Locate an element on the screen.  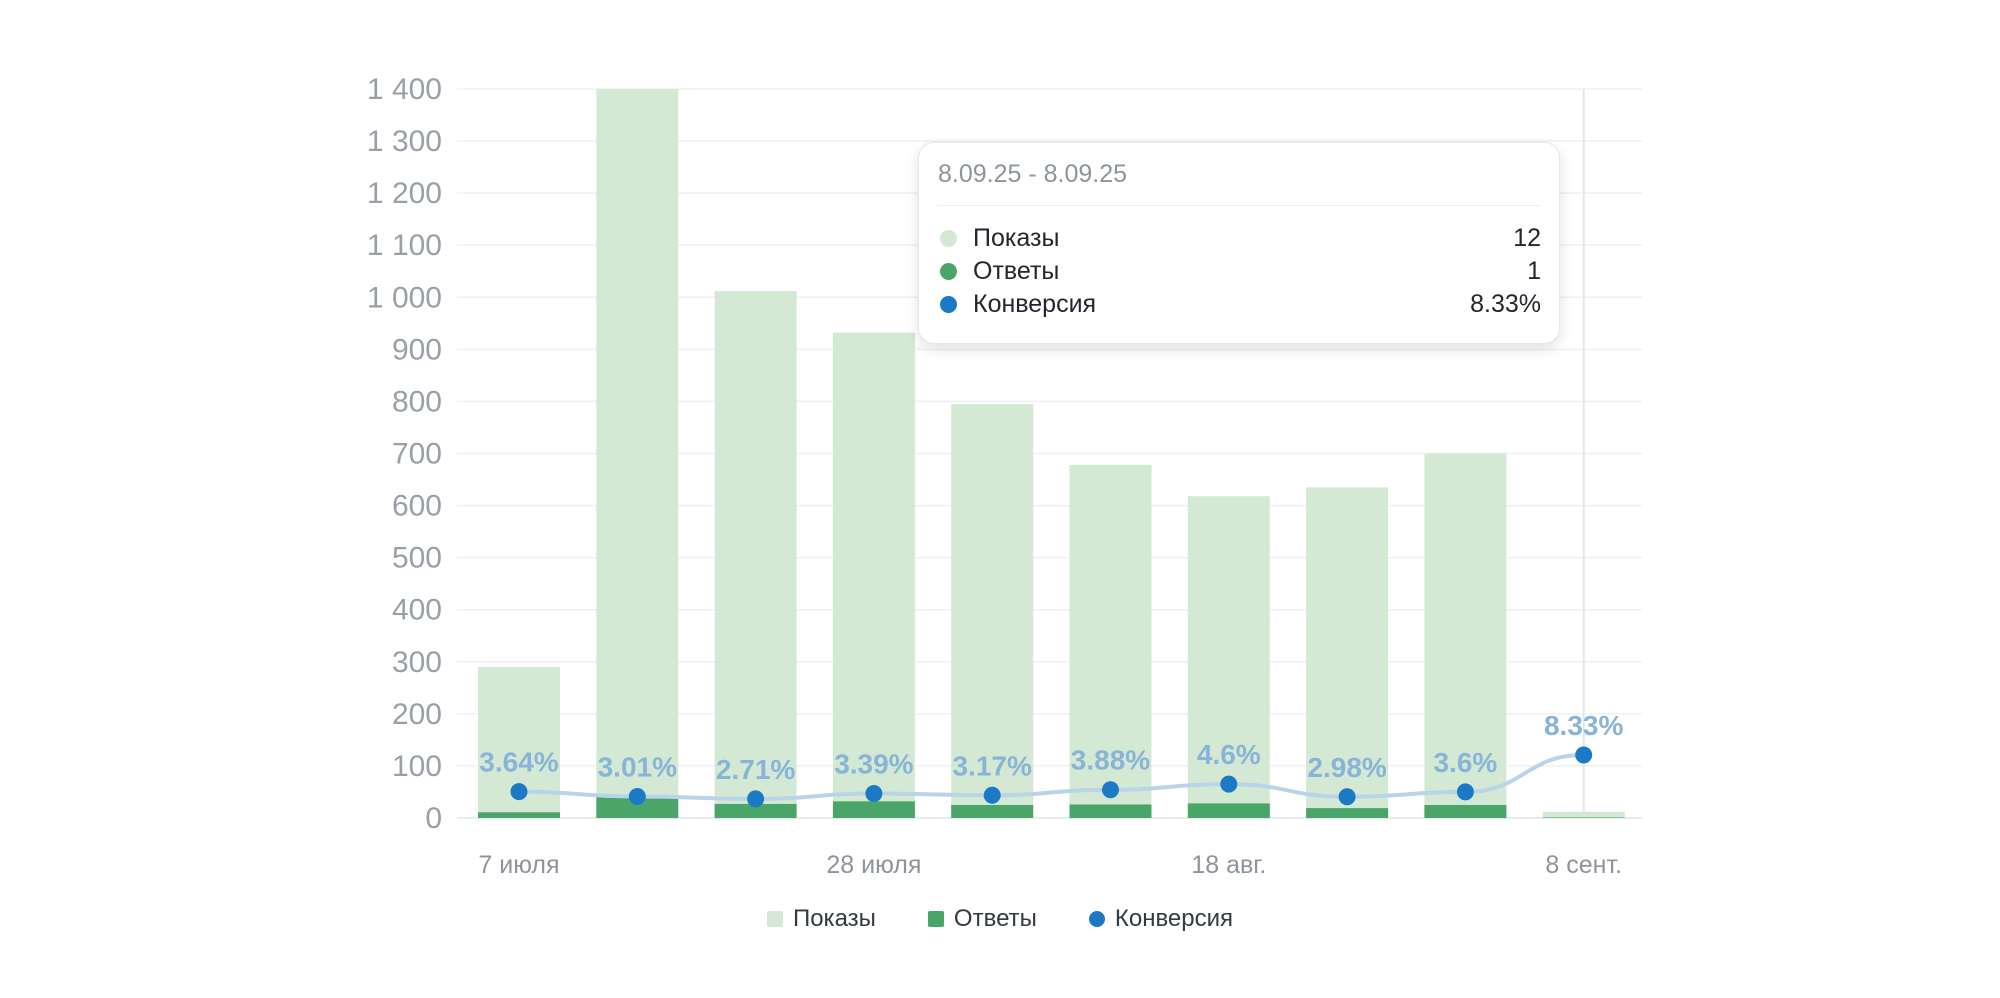
tooltip-row-impressions: Показы 12 is located at coordinates (1239, 238).